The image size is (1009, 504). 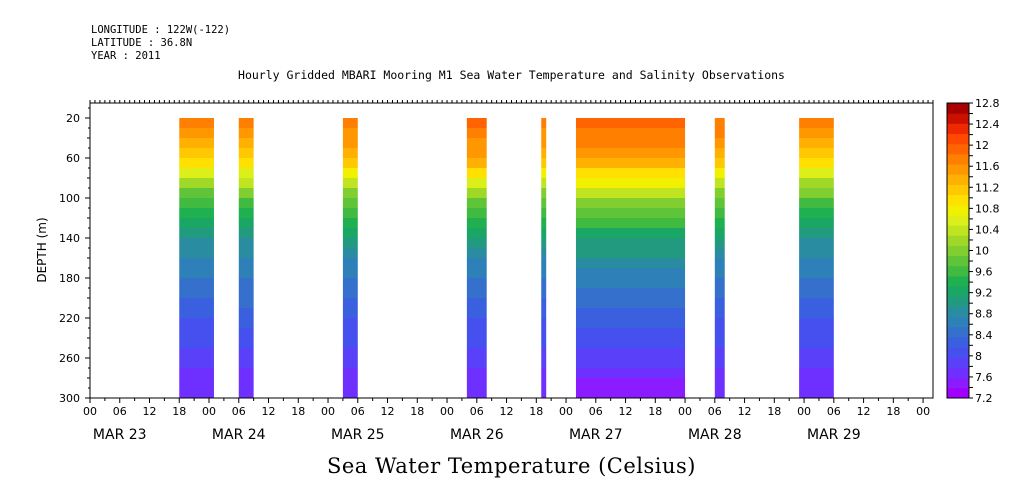 What do you see at coordinates (987, 208) in the screenshot?
I see `colorbar-label: 10.8` at bounding box center [987, 208].